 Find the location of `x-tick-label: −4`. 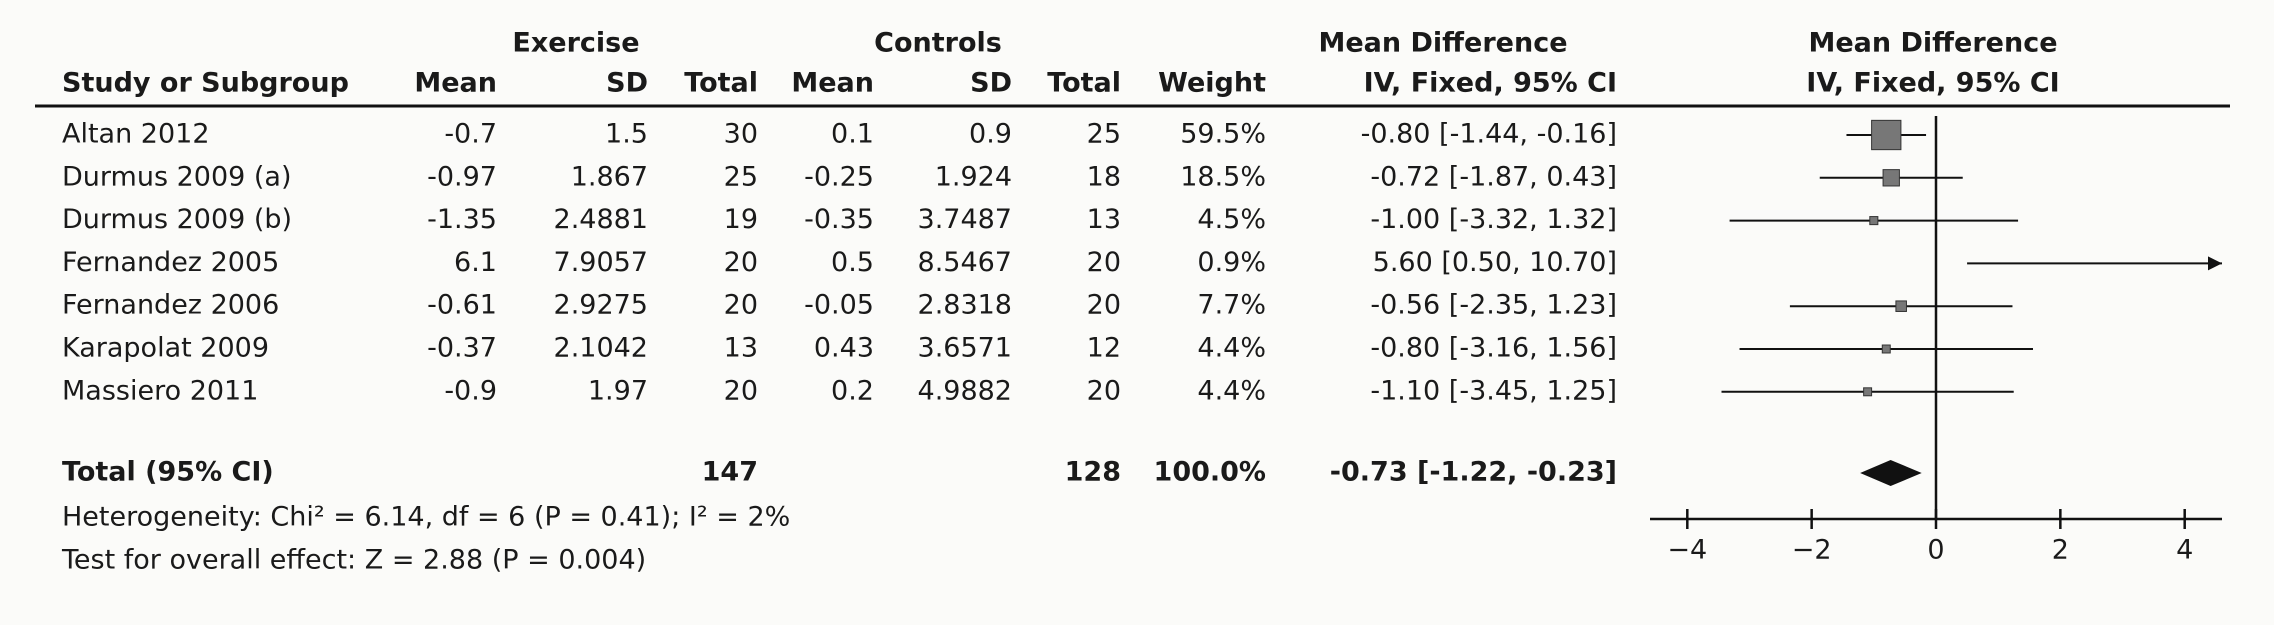

x-tick-label: −4 is located at coordinates (1687, 550).